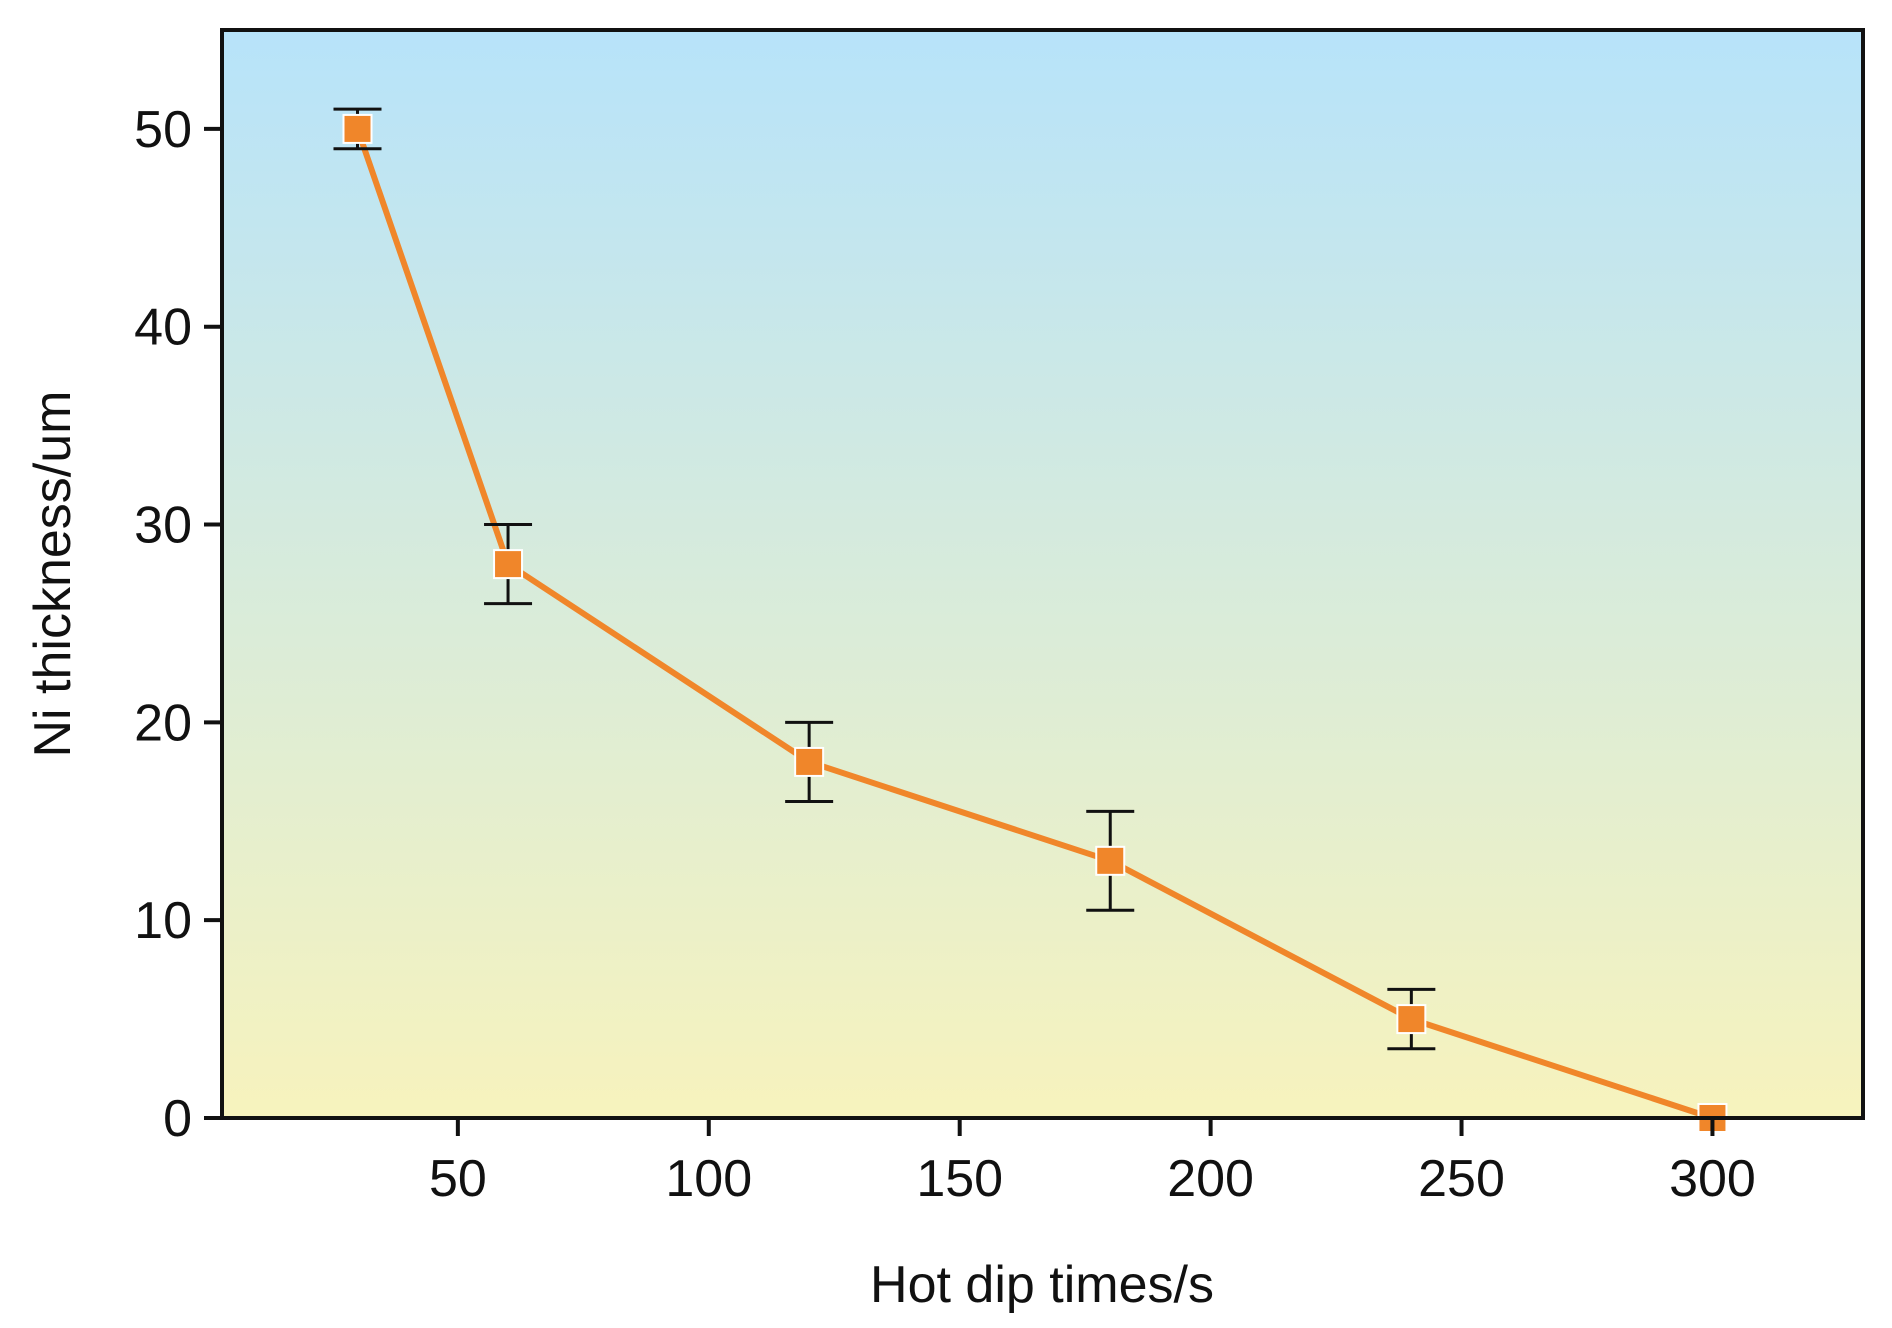 This screenshot has height=1328, width=1892. I want to click on x-tick-label-100: 100, so click(708, 1179).